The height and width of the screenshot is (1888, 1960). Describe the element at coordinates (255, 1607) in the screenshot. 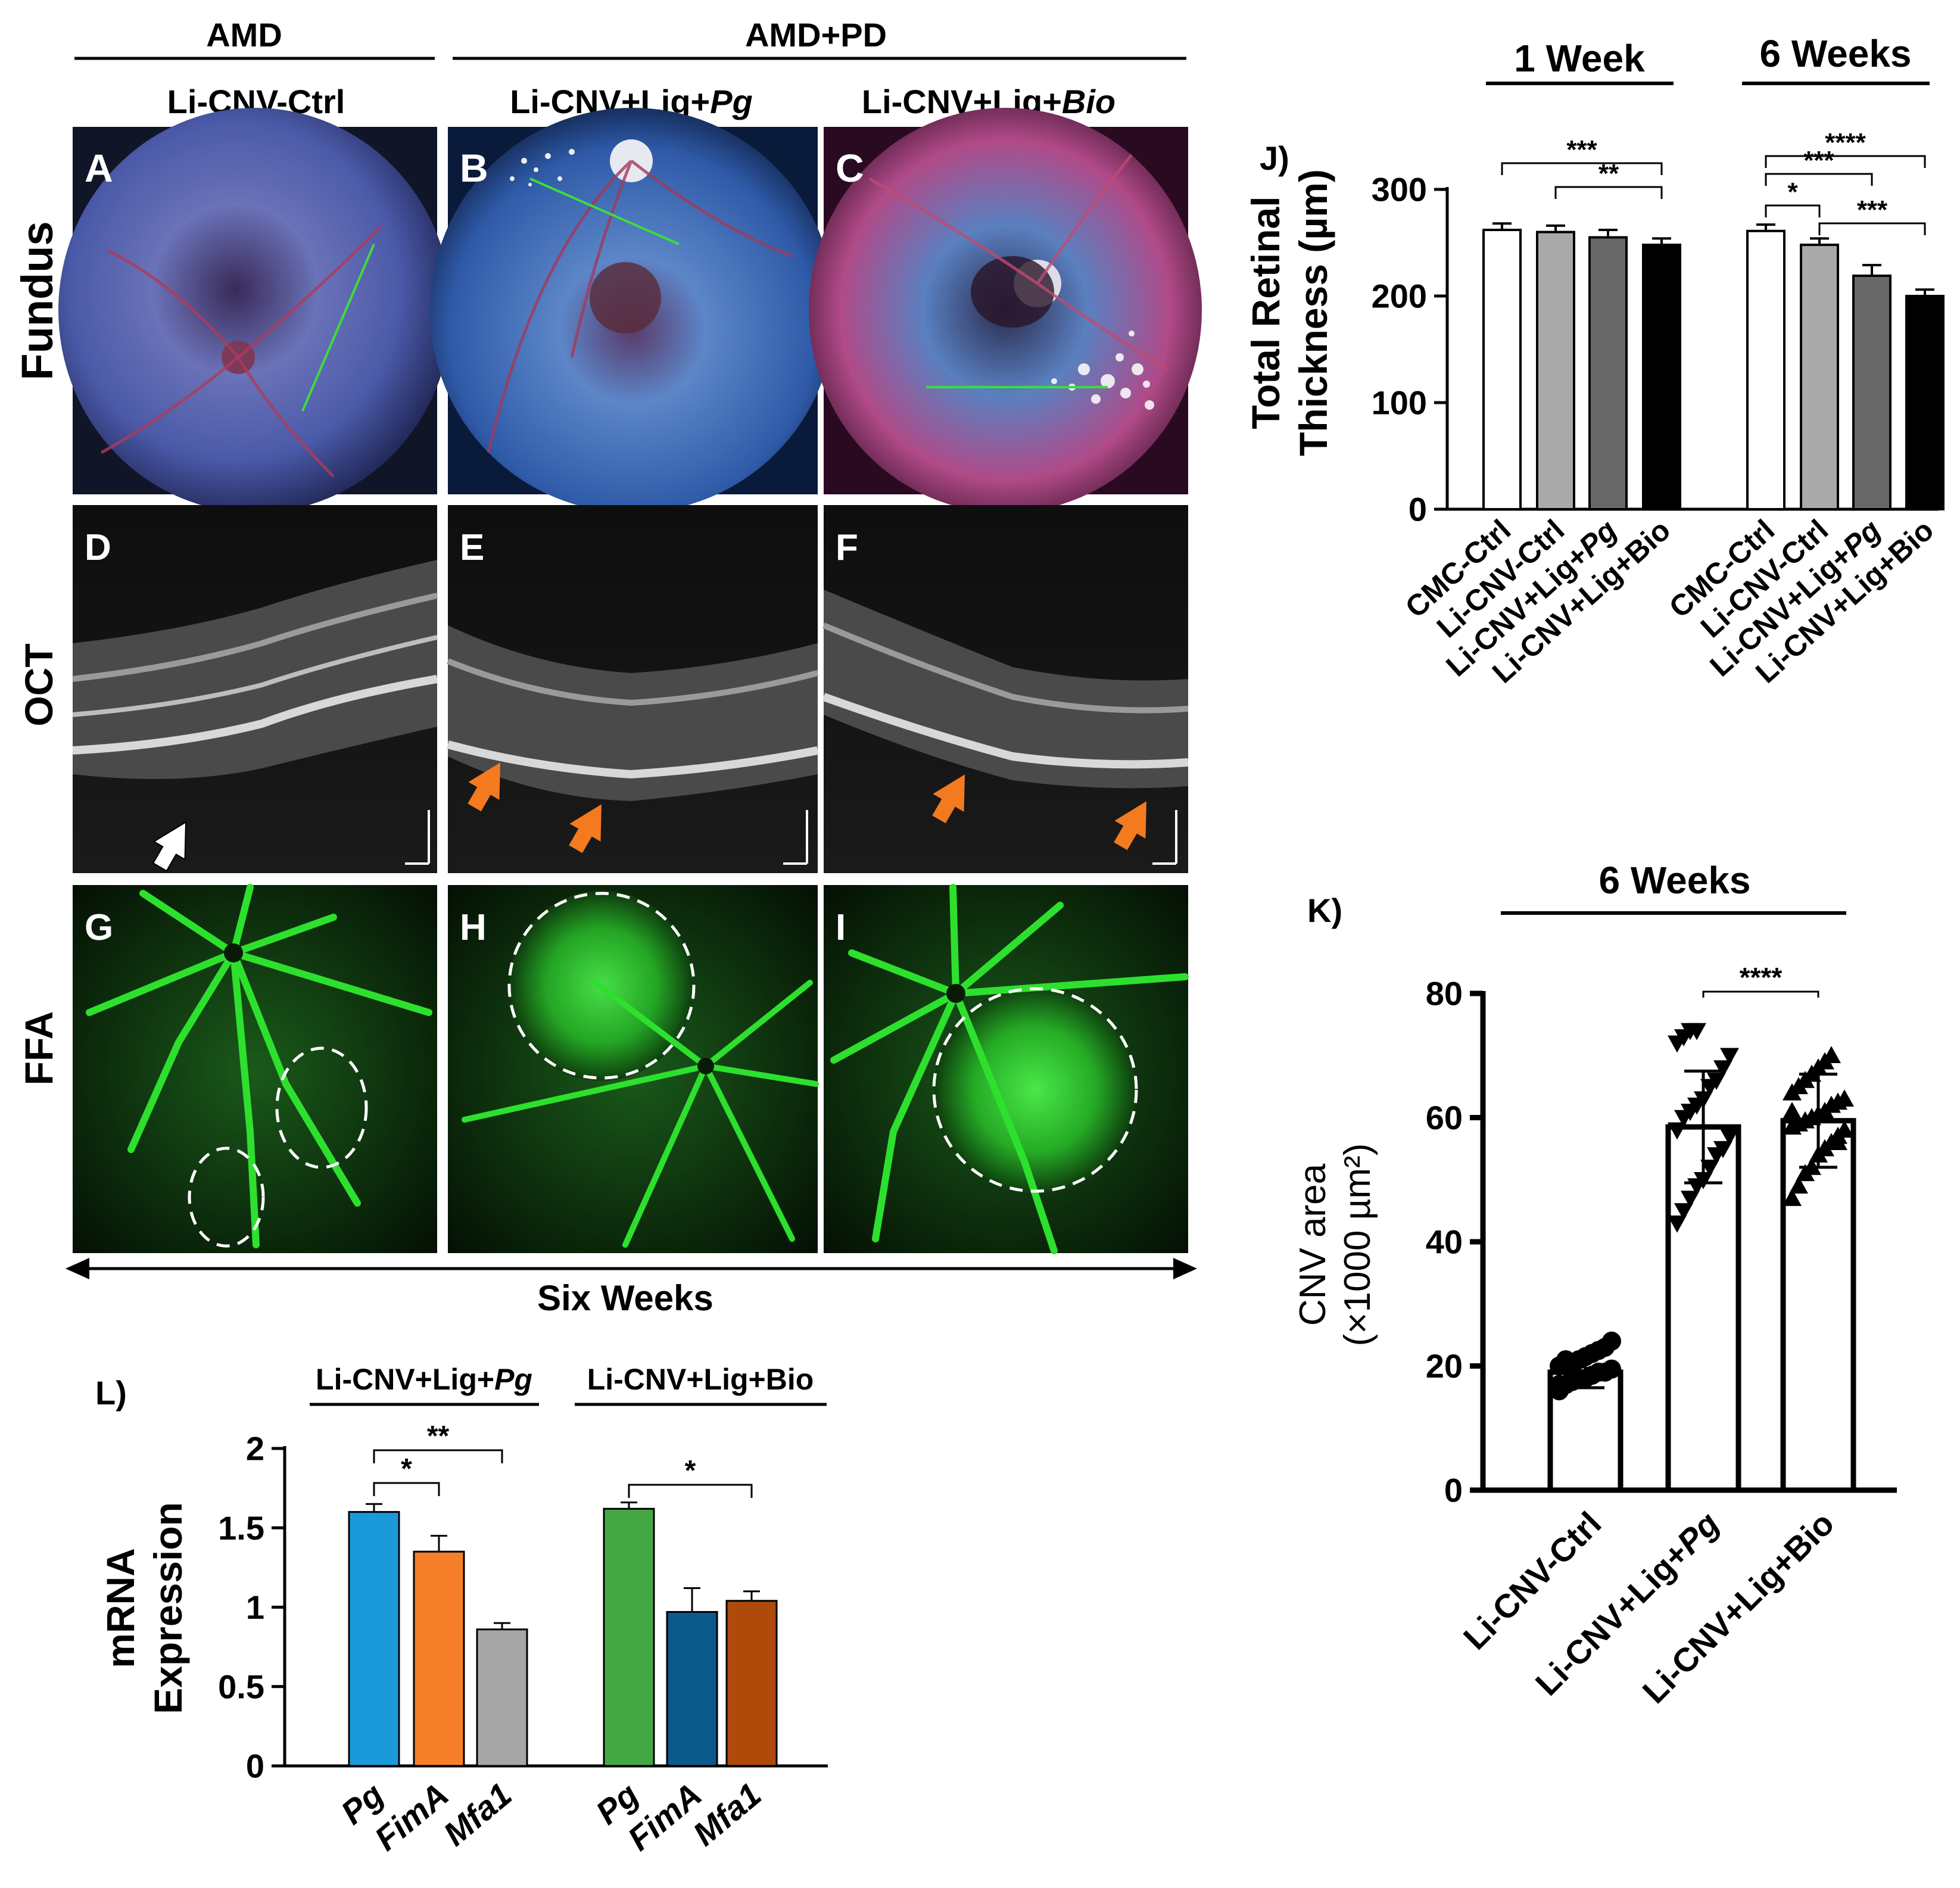

I see `y-tick-label: 1` at that location.